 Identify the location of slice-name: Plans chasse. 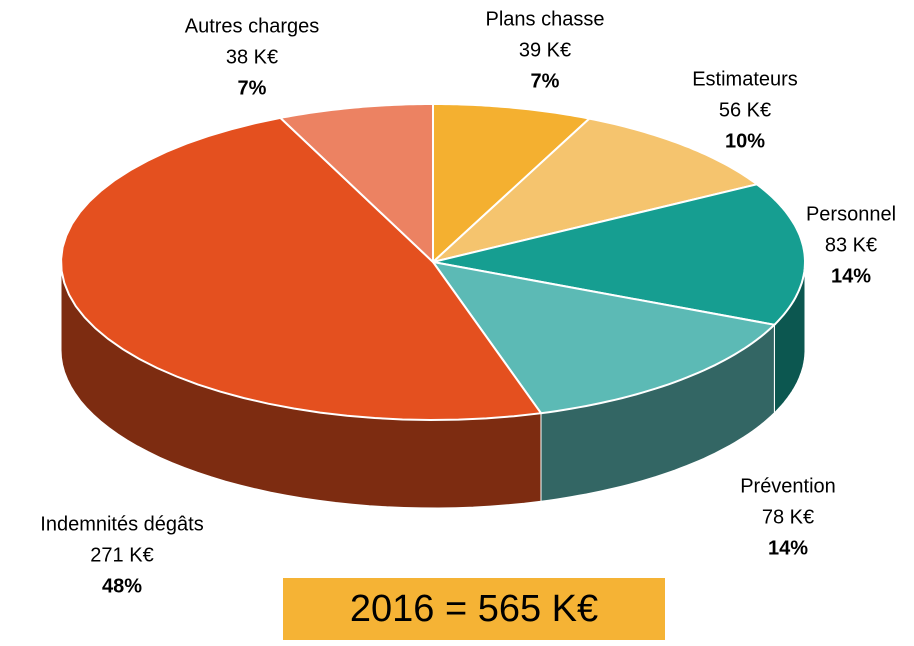
(545, 19).